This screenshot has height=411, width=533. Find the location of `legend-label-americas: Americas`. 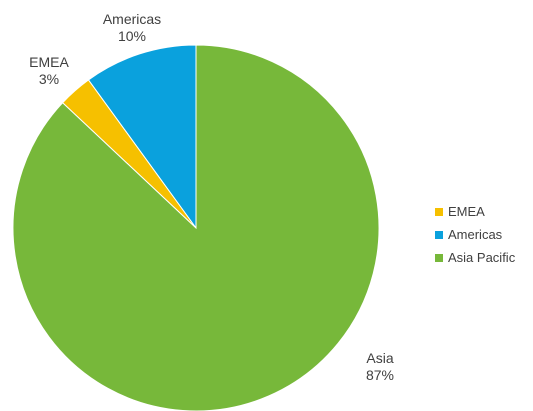

legend-label-americas: Americas is located at coordinates (475, 234).